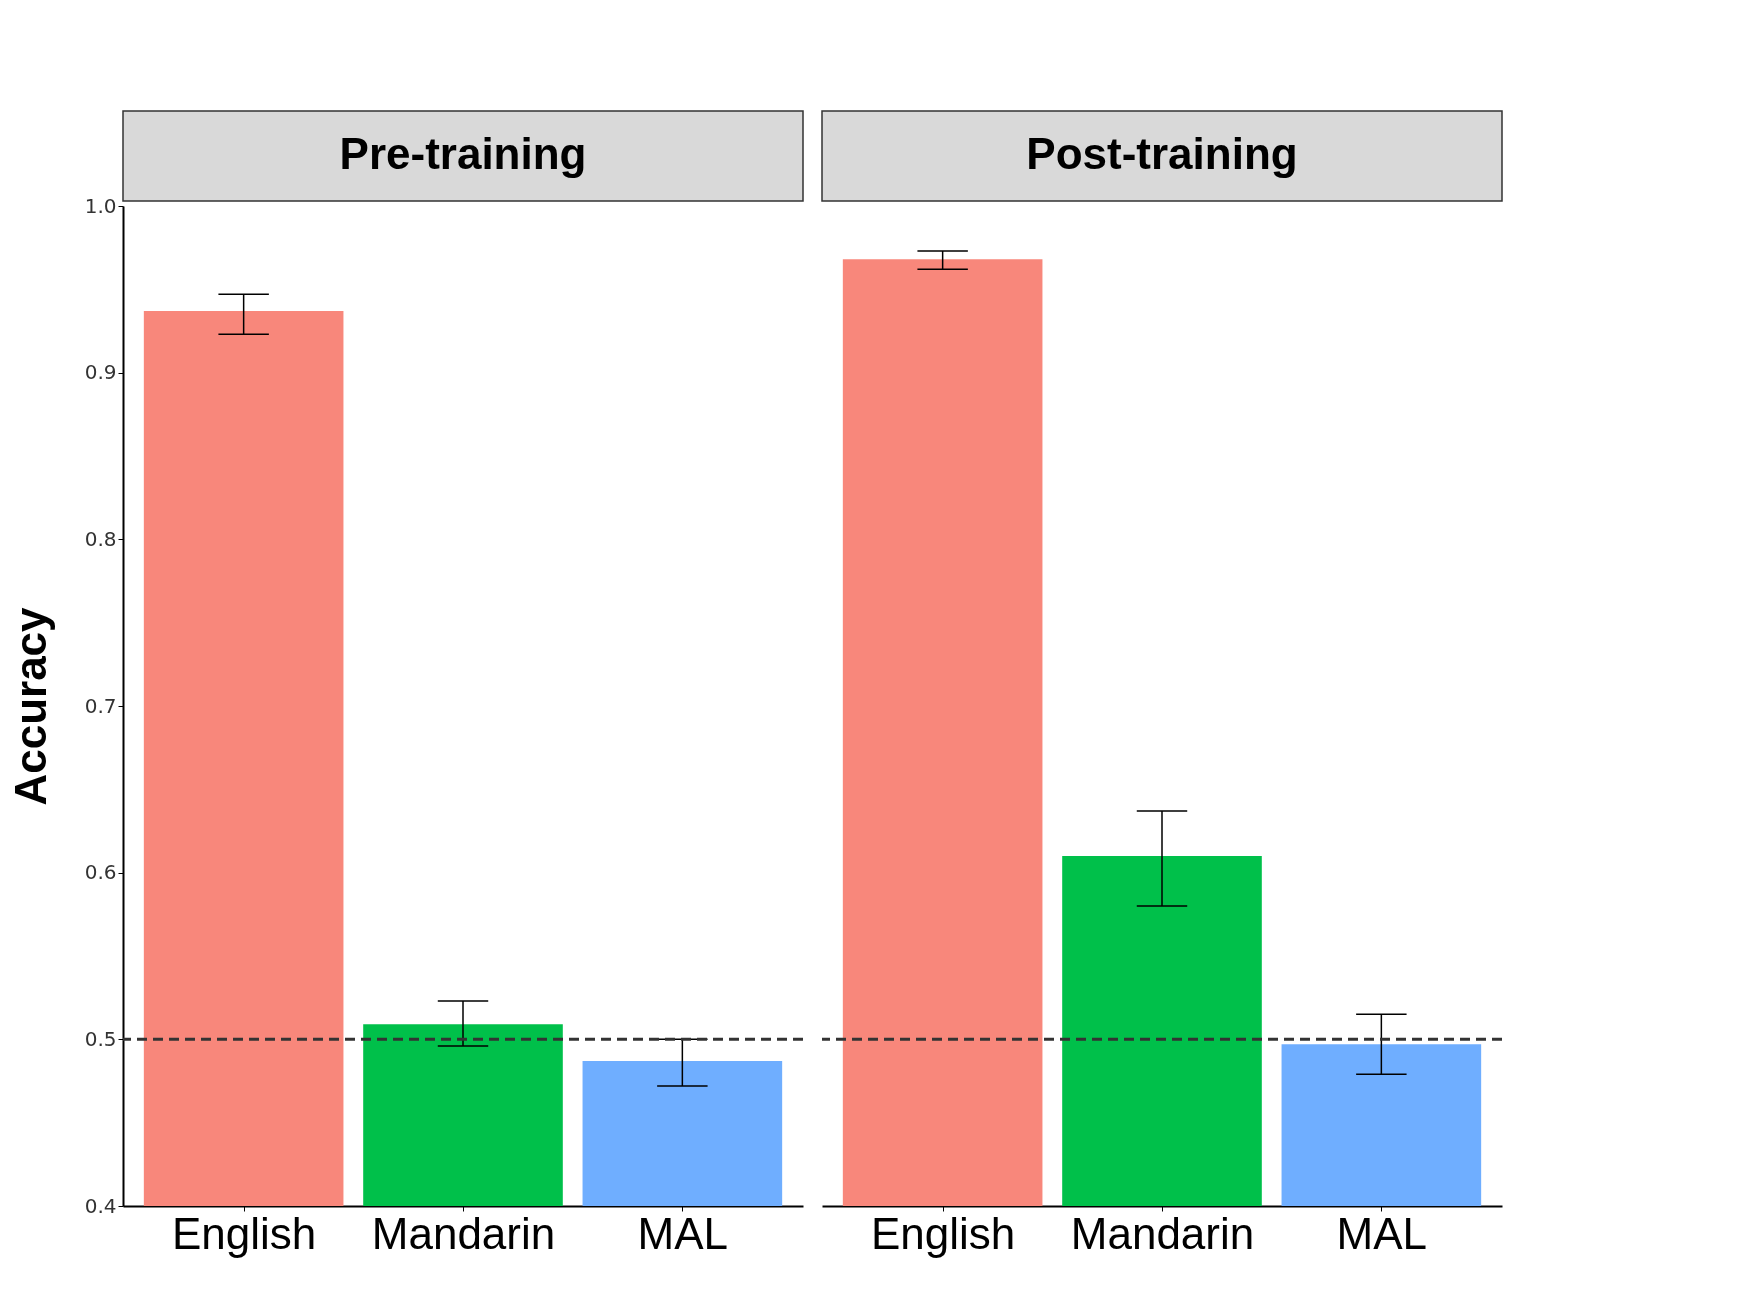 The image size is (1752, 1316). What do you see at coordinates (30, 706) in the screenshot?
I see `y-axis-title: Accuracy` at bounding box center [30, 706].